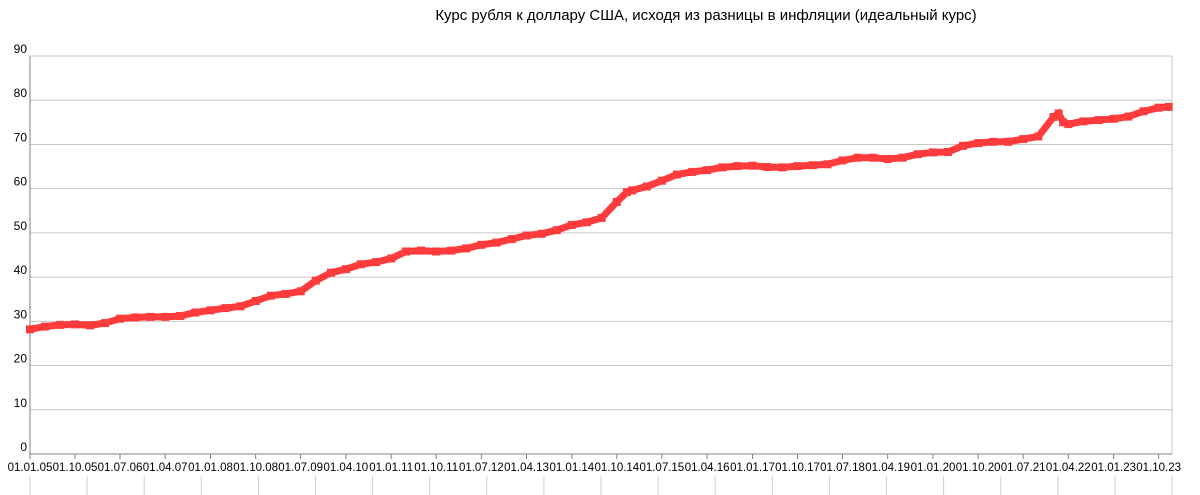  Describe the element at coordinates (345, 468) in the screenshot. I see `x-tick-label: 01.04.10` at that location.